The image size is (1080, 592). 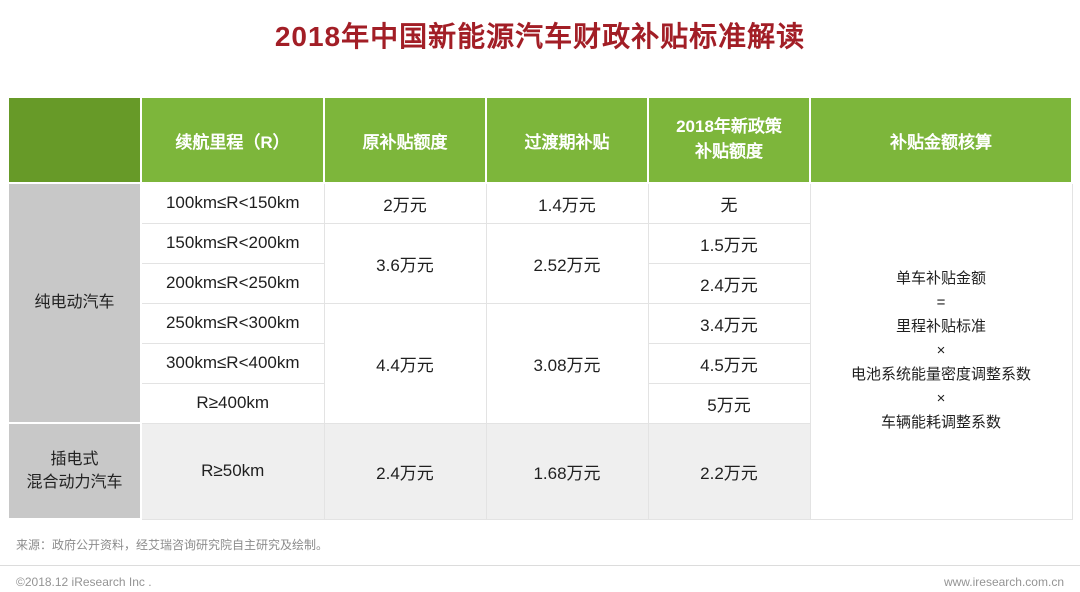 I want to click on new-policy-subsidy-cell: 2.2万元, so click(x=729, y=471).